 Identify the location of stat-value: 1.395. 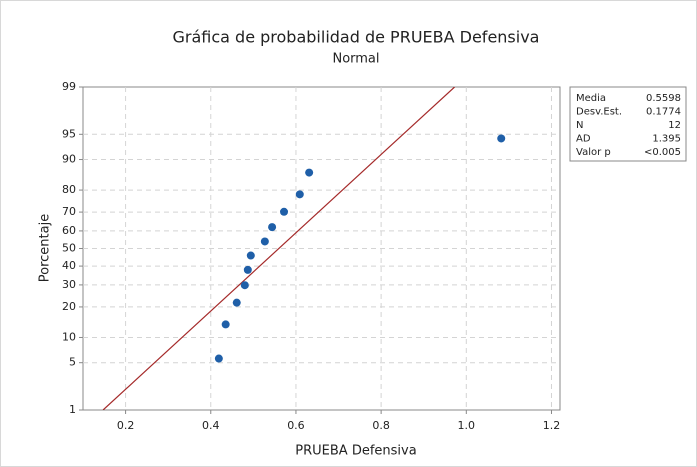
(666, 139).